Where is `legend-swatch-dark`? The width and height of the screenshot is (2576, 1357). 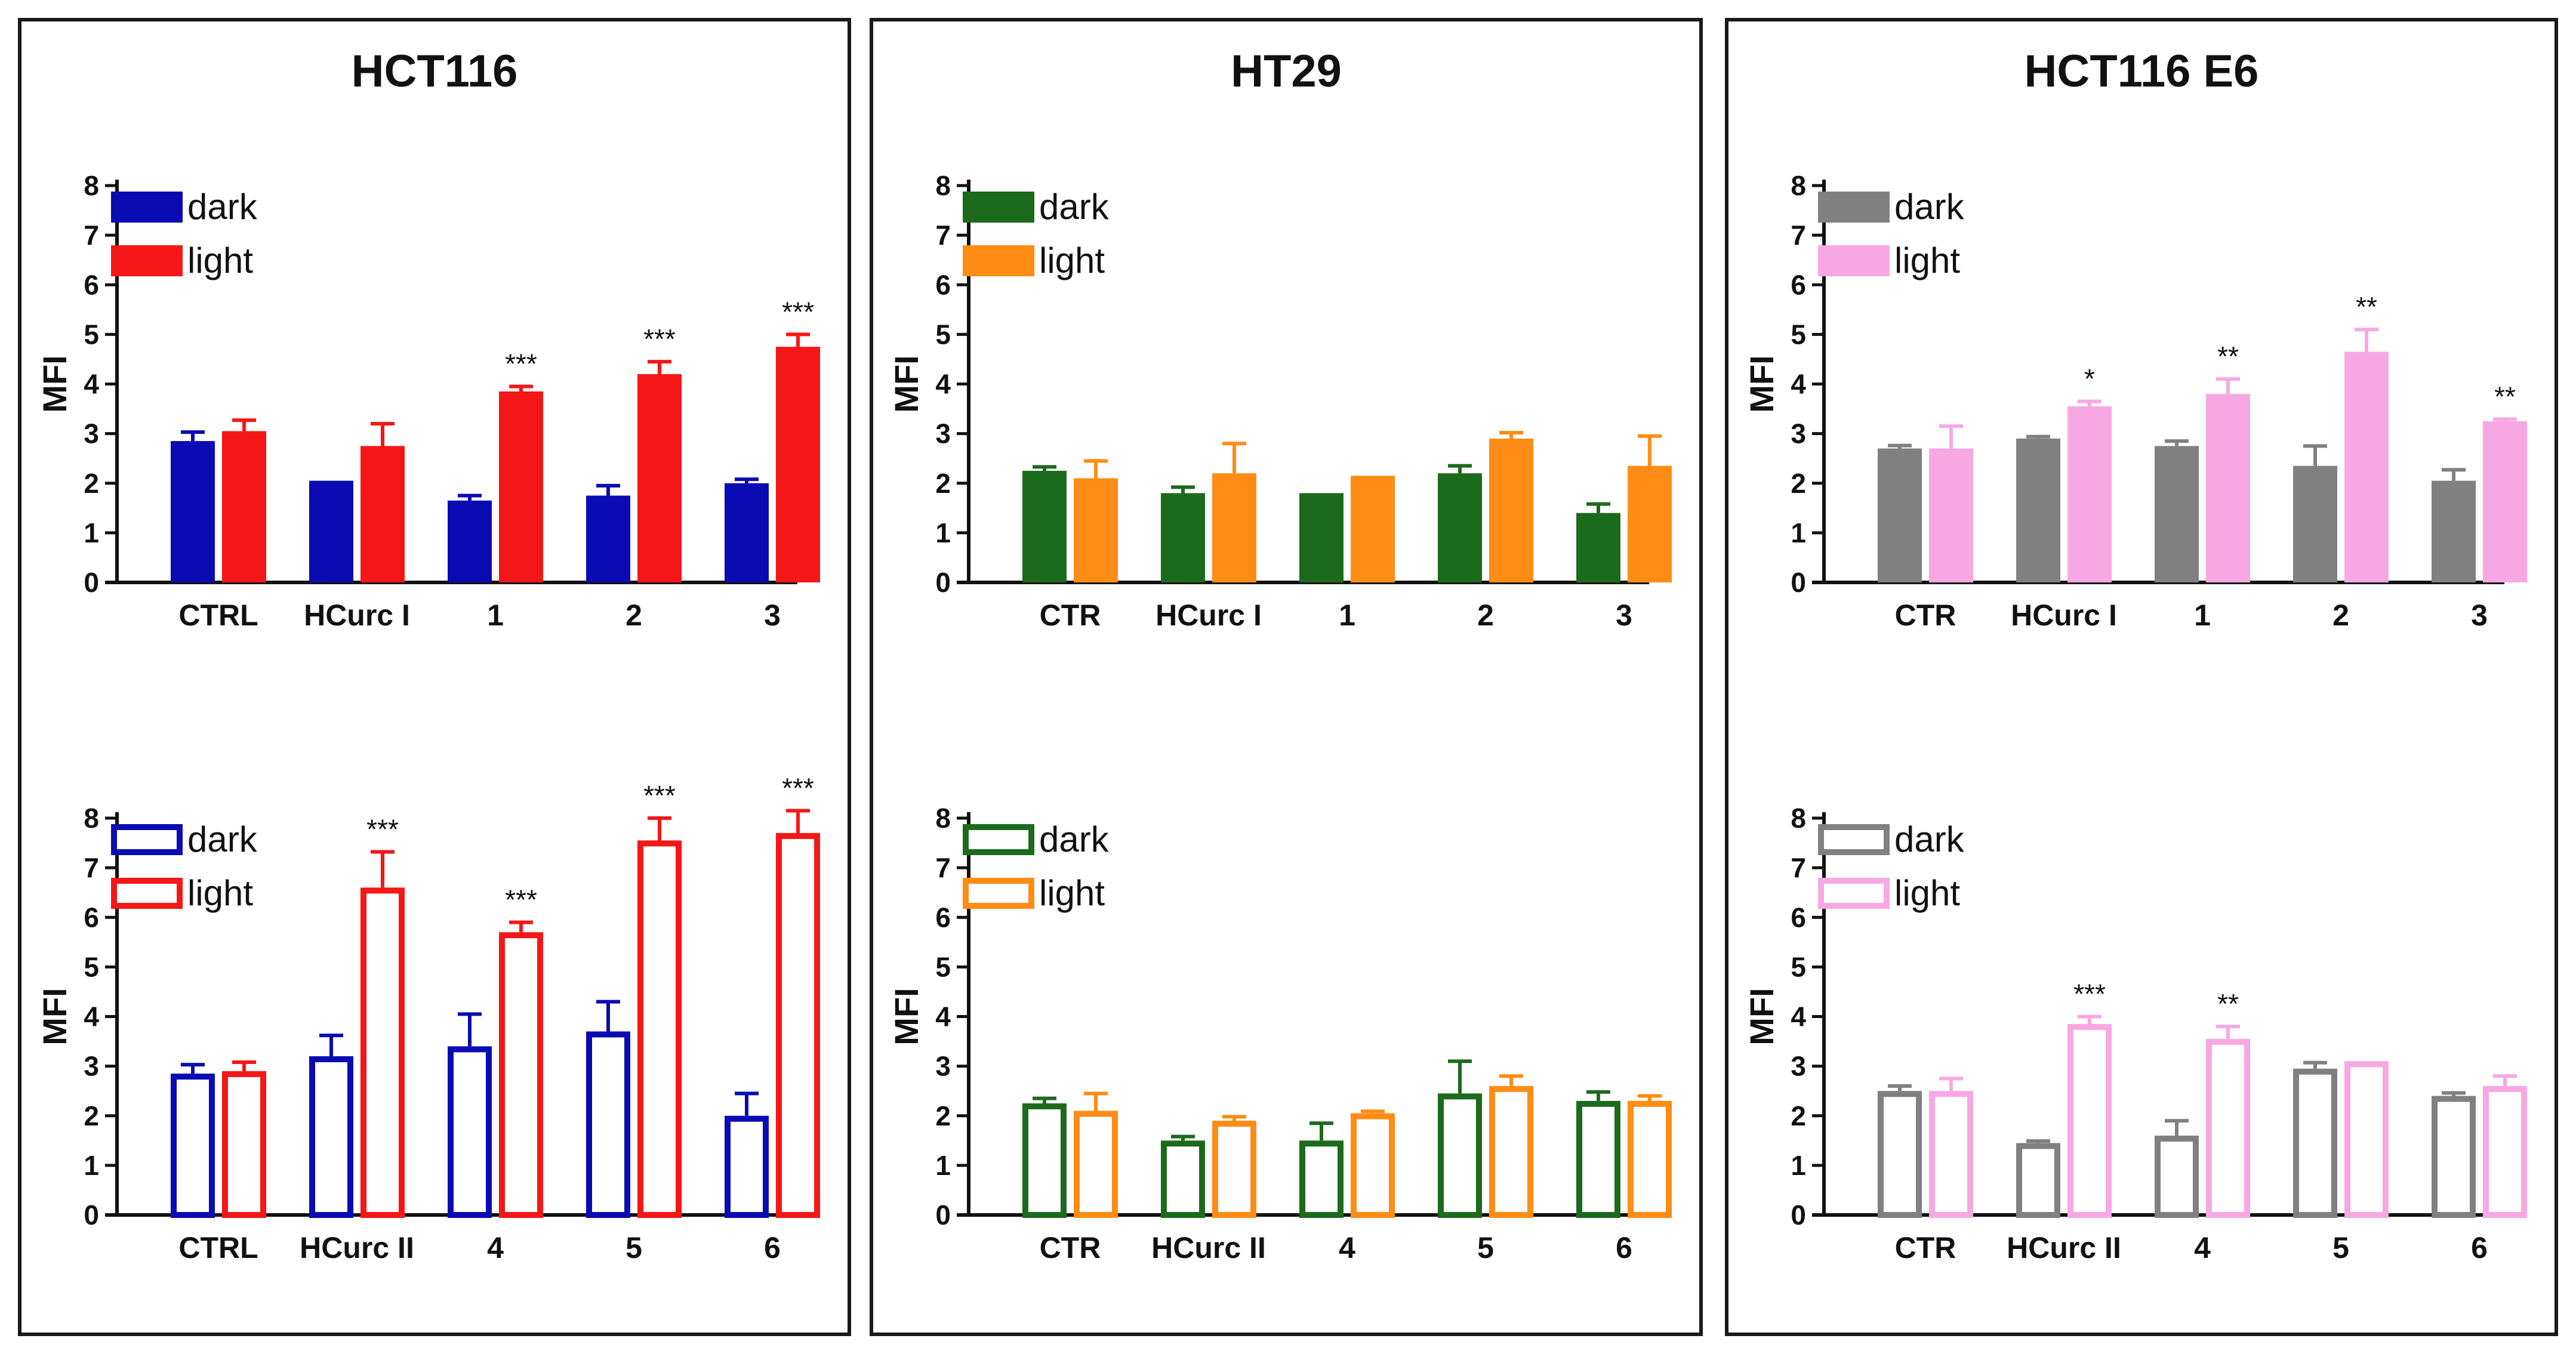
legend-swatch-dark is located at coordinates (1854, 208).